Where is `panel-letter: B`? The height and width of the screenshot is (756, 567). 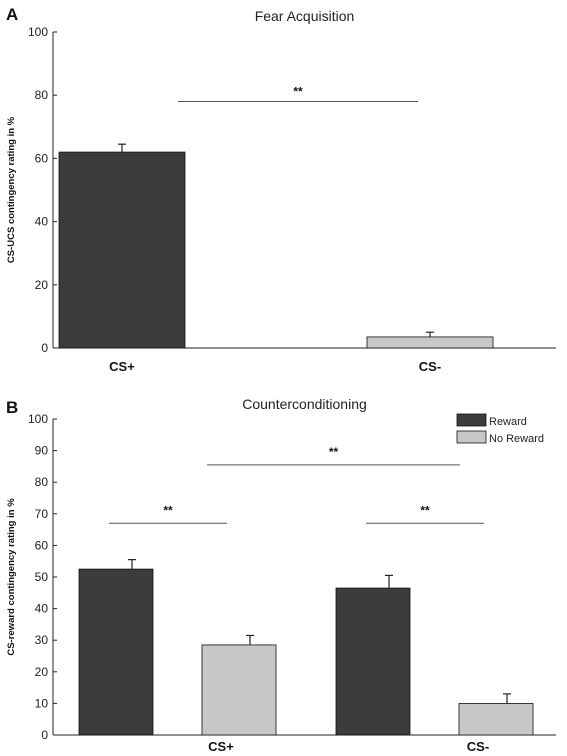 panel-letter: B is located at coordinates (12, 407).